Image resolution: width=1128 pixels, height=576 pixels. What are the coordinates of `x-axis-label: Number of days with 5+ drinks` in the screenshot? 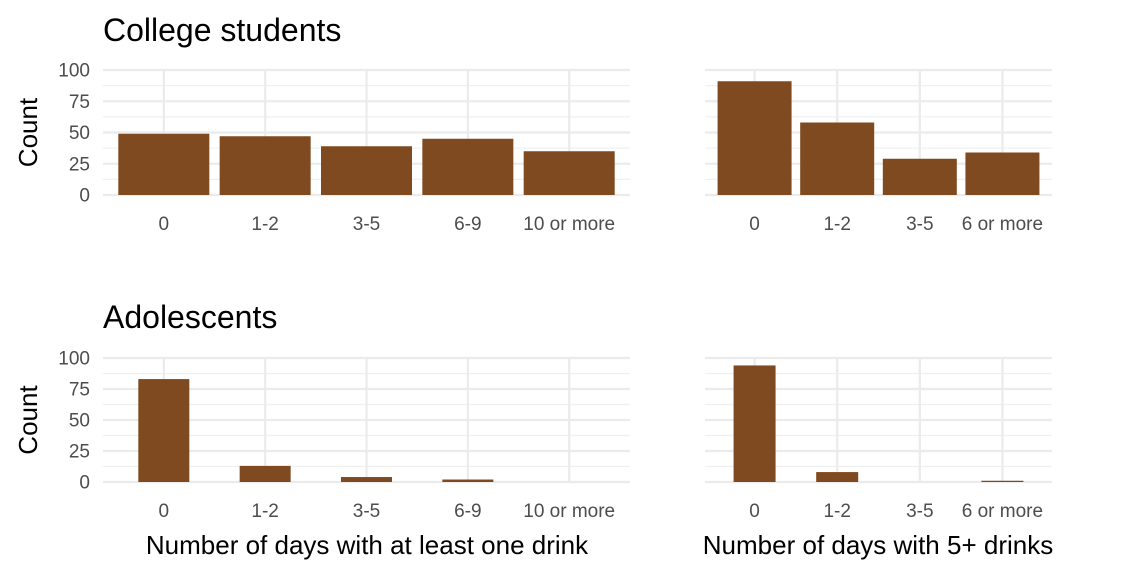 It's located at (878, 545).